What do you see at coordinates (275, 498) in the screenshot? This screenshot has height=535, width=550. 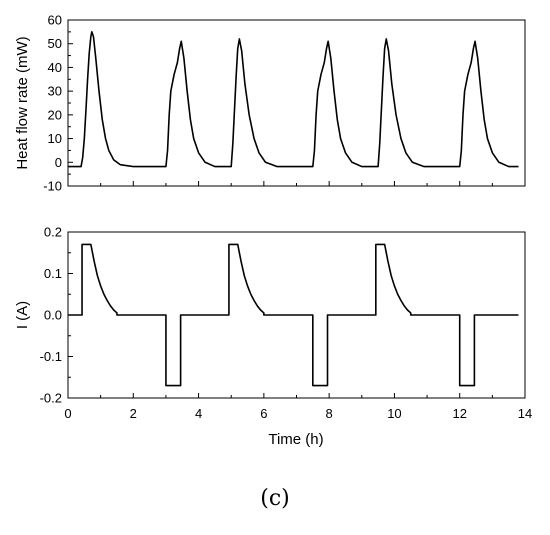 I see `figure-caption: (c)` at bounding box center [275, 498].